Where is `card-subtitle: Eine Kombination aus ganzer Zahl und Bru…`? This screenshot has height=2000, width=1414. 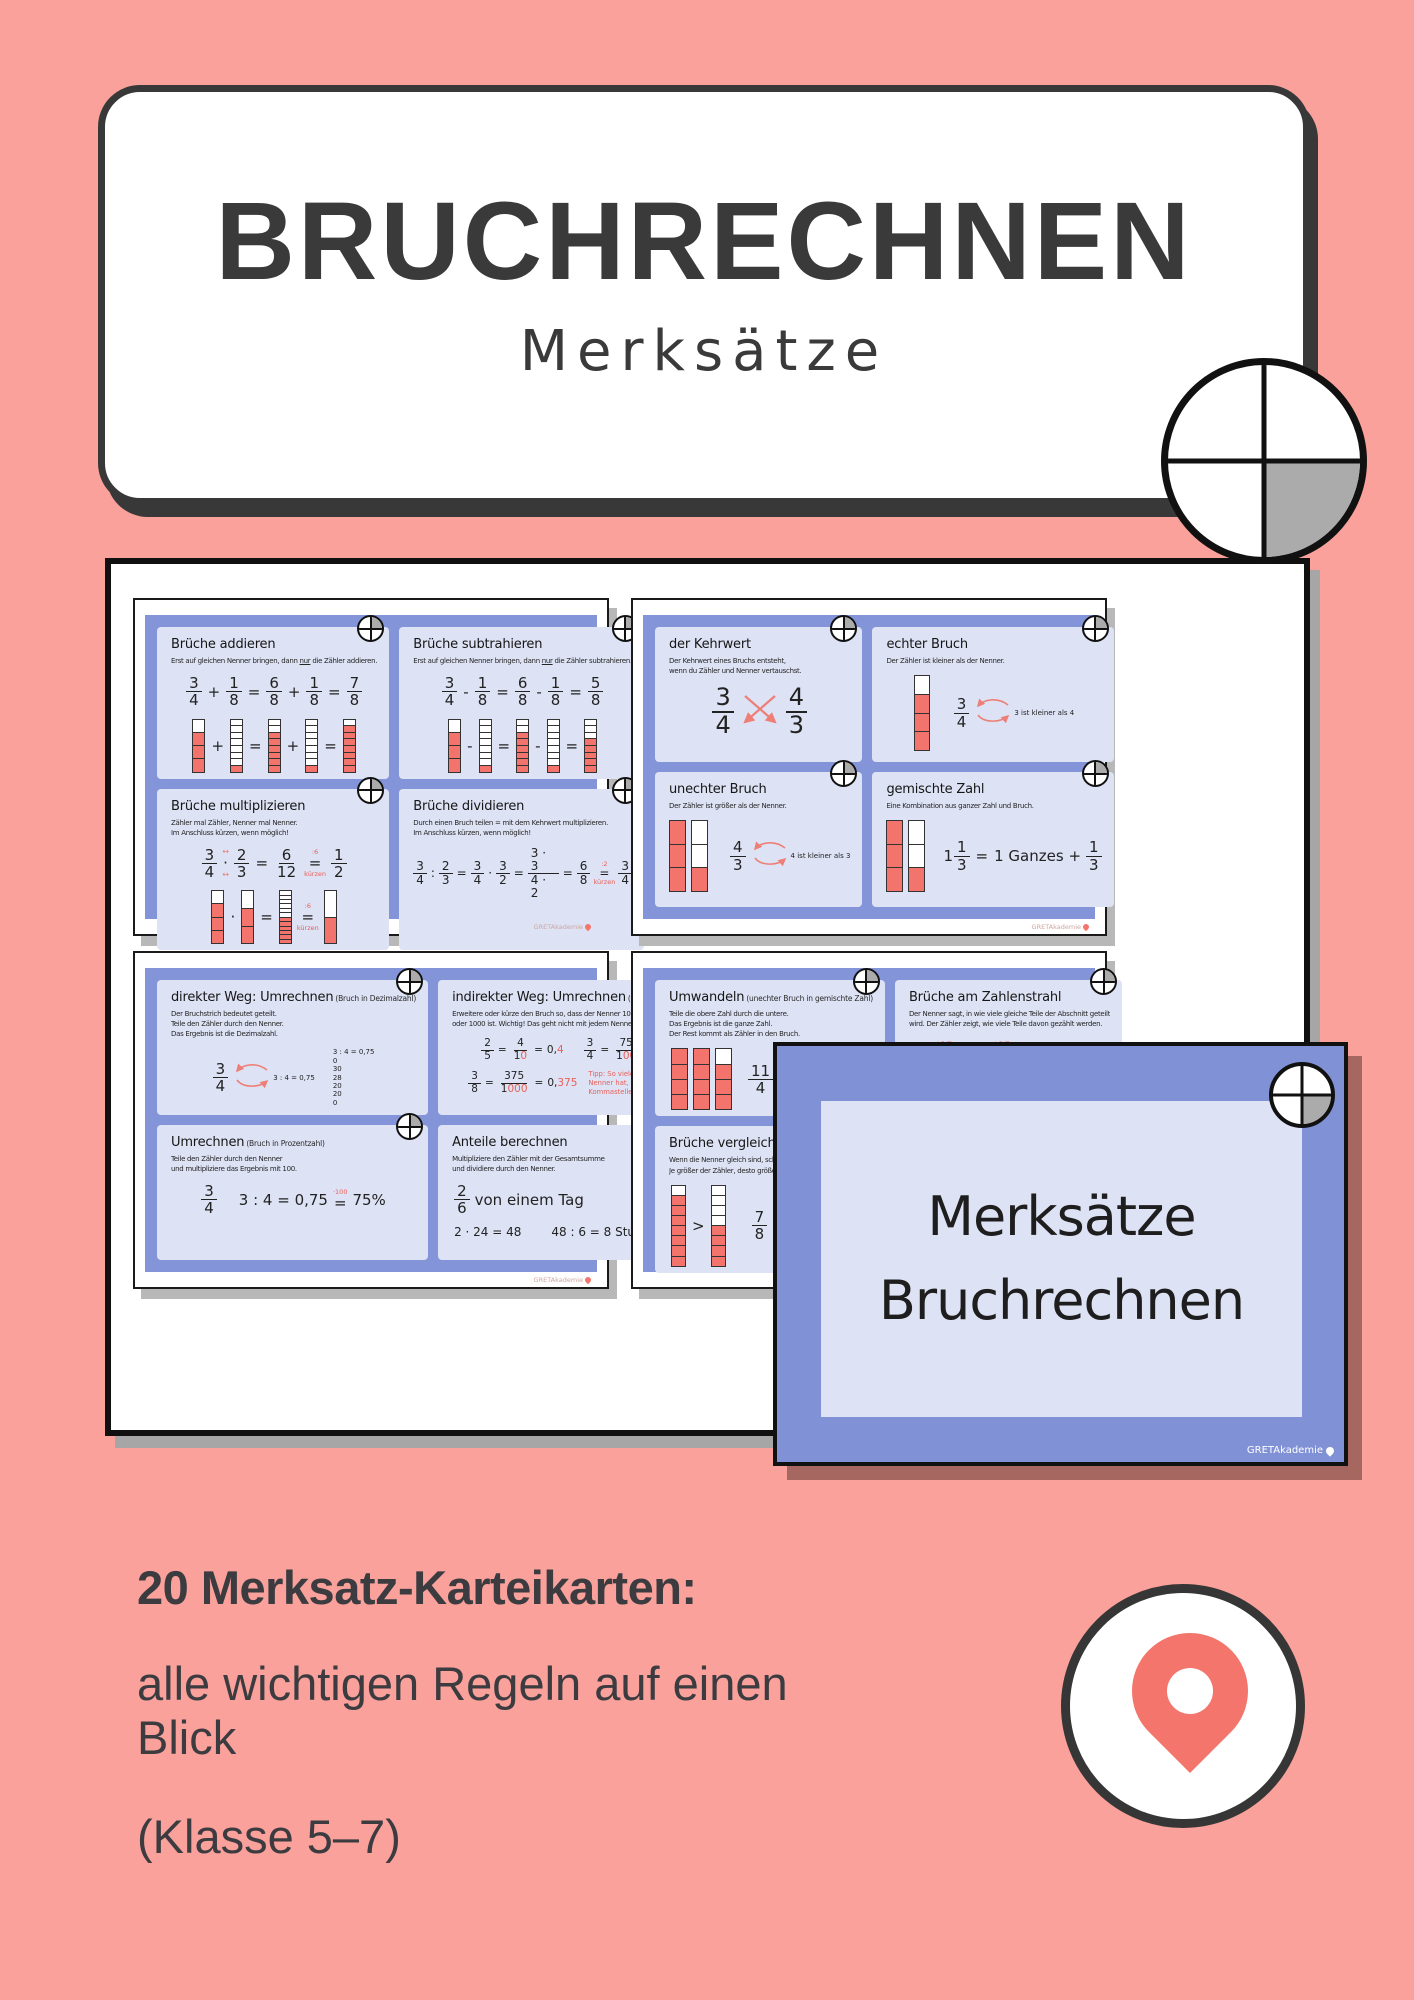 card-subtitle: Eine Kombination aus ganzer Zahl und Bru… is located at coordinates (993, 806).